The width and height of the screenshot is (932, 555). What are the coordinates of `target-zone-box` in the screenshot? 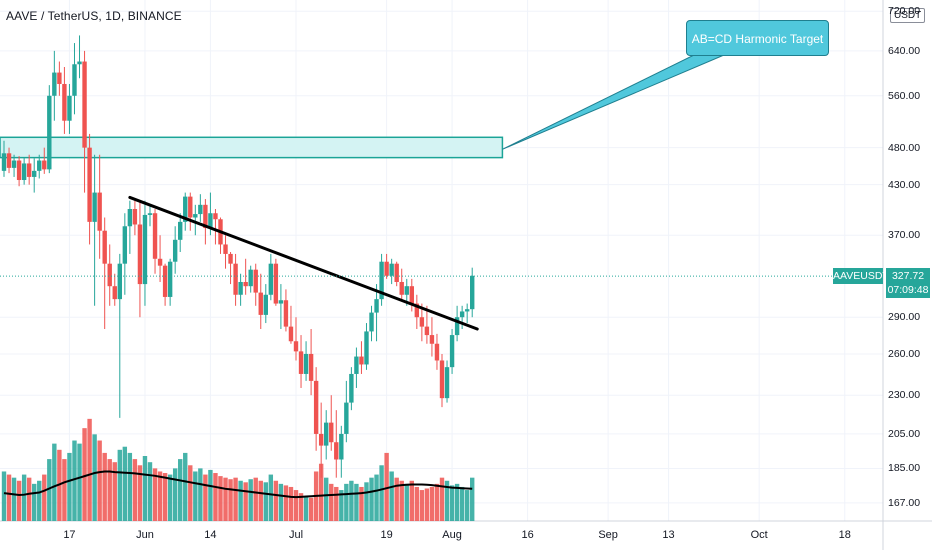 It's located at (252, 147).